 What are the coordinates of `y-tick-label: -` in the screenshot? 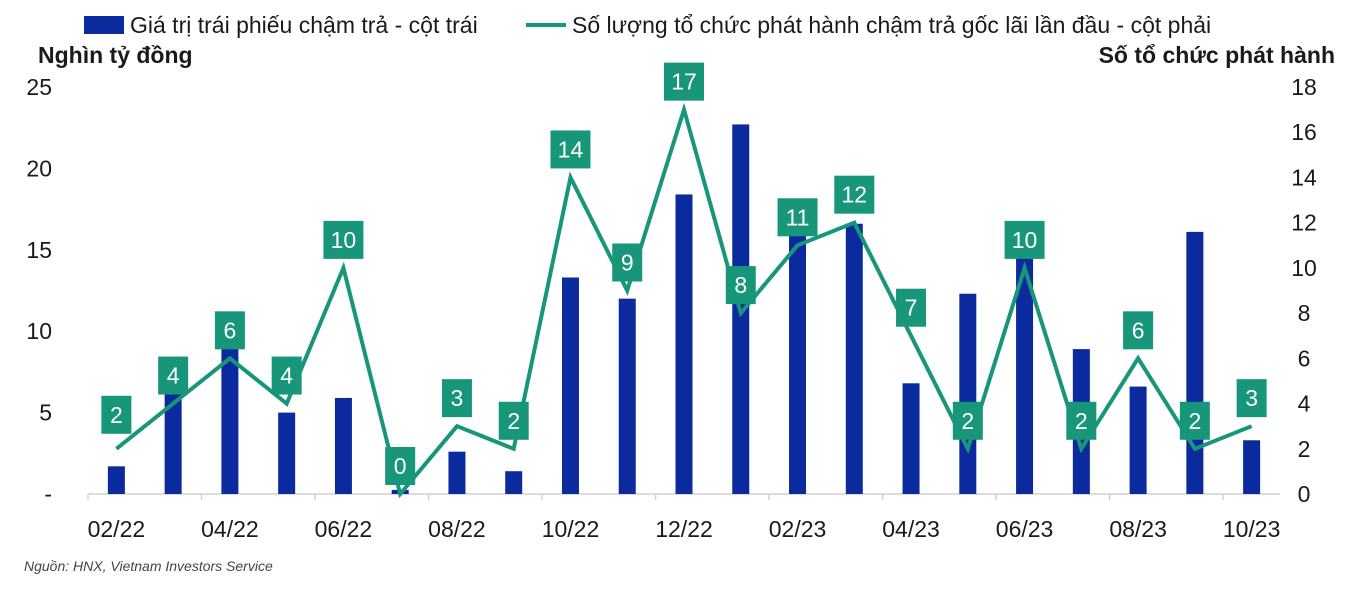 It's located at (48, 494).